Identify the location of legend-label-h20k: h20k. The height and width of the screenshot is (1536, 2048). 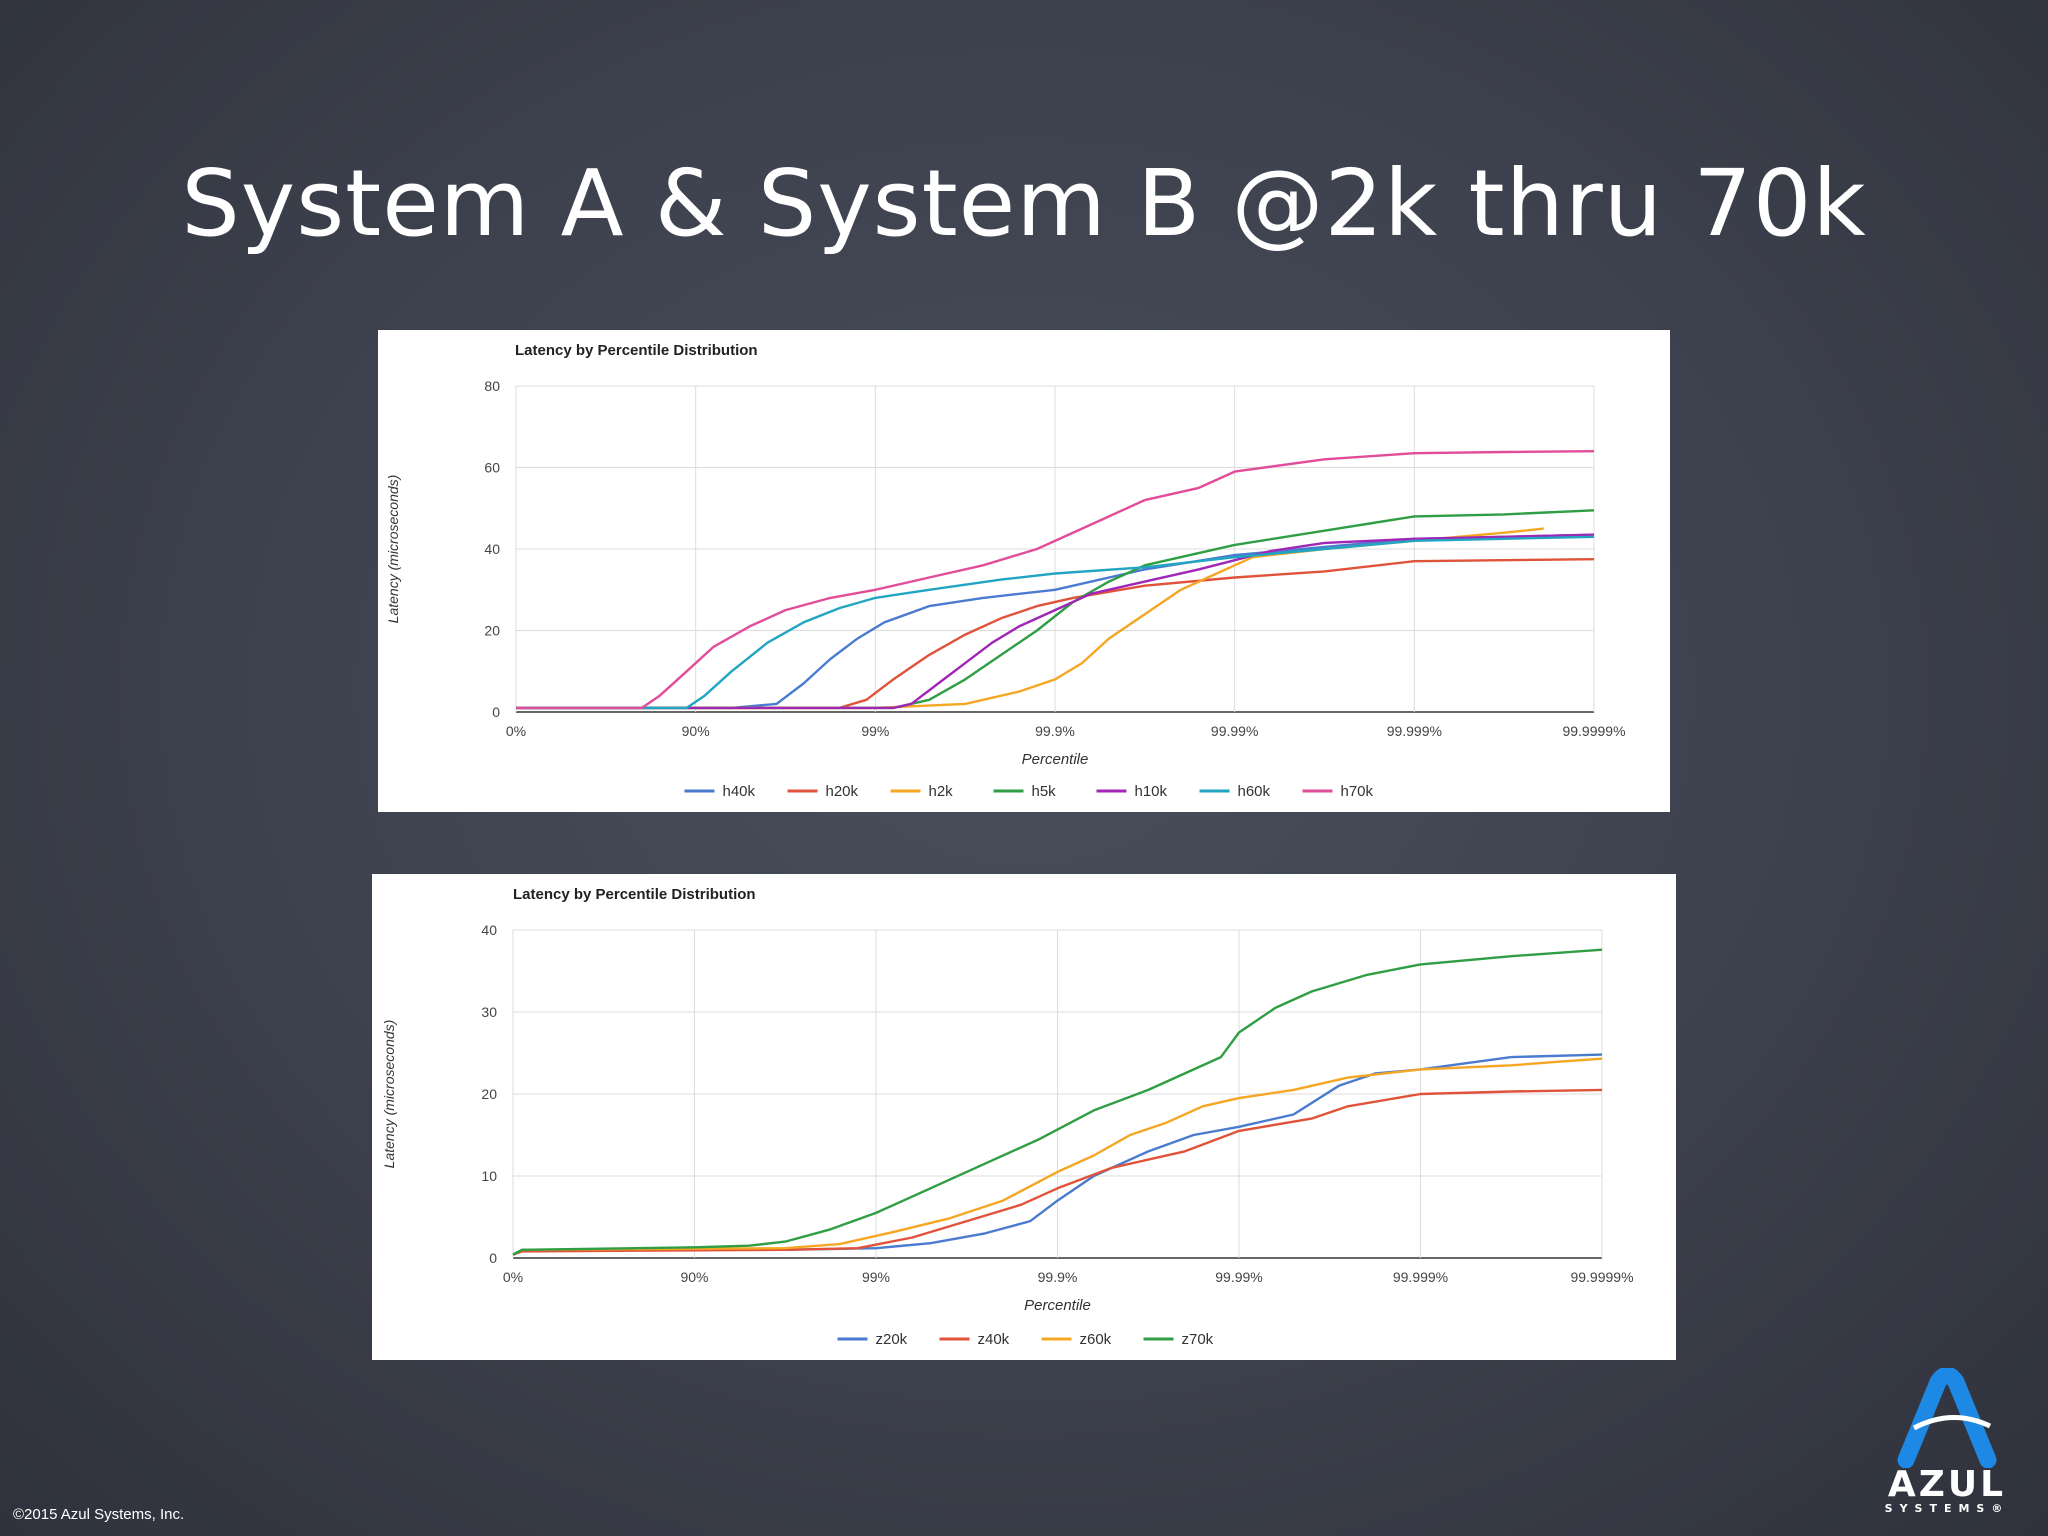
(842, 791).